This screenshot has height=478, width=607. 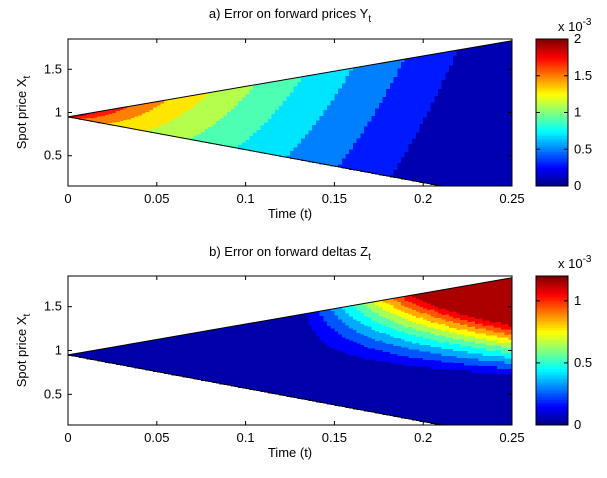 I want to click on panel-title: a) Error on forward prices Yt, so click(x=290, y=15).